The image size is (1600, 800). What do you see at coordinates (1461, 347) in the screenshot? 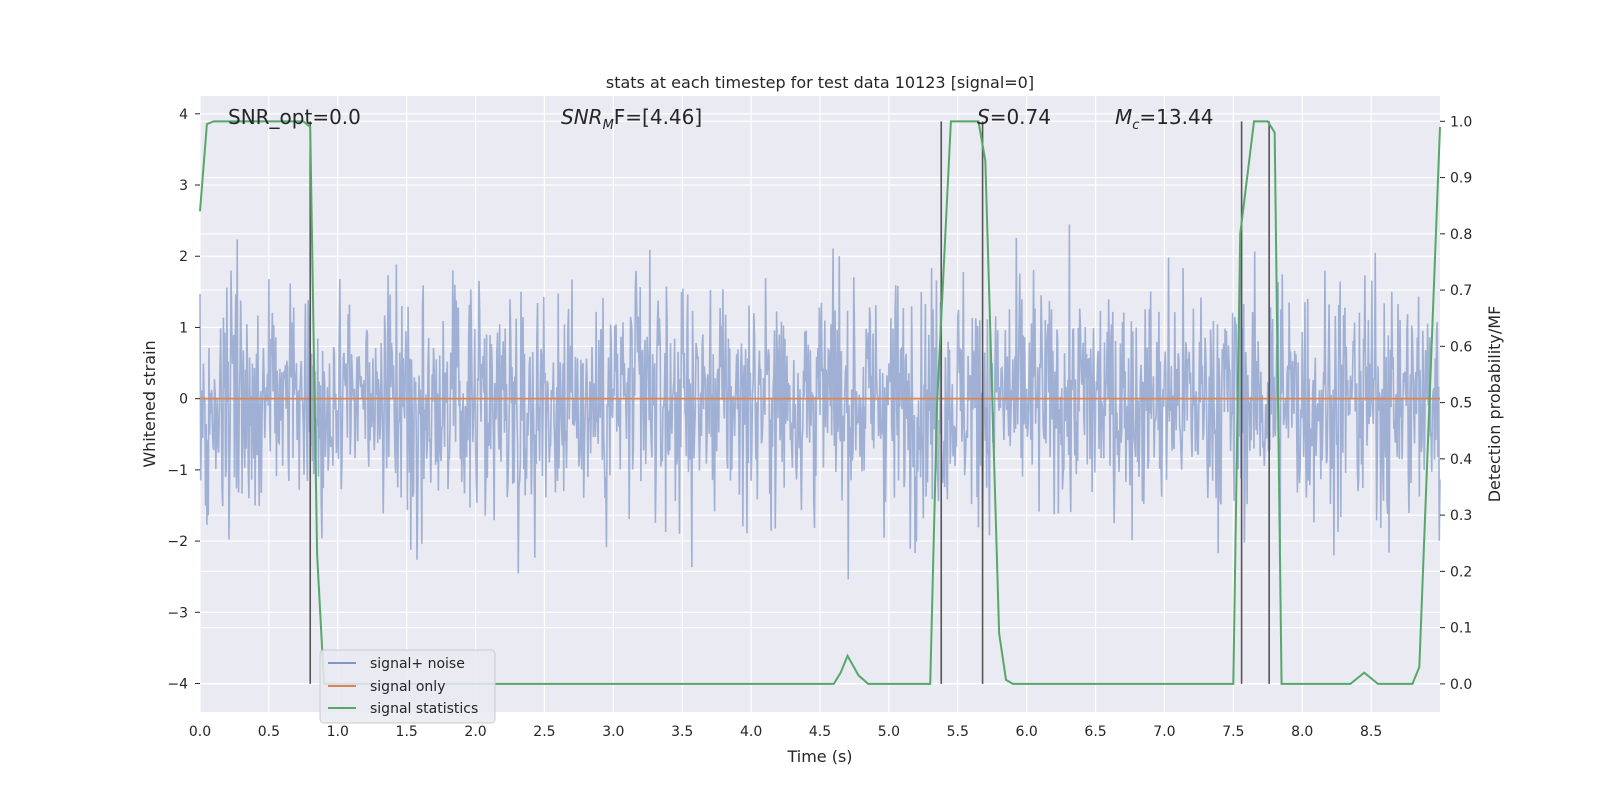
I see `right-y-tick-label: 0.6` at bounding box center [1461, 347].